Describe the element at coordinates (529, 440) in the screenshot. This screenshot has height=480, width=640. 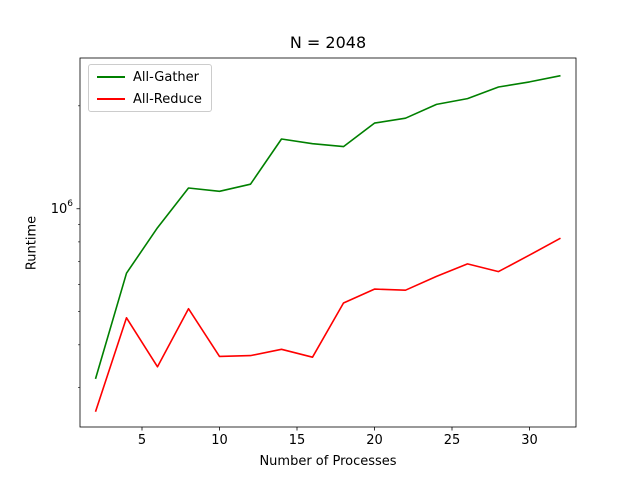
I see `x-tick-label: 30` at that location.